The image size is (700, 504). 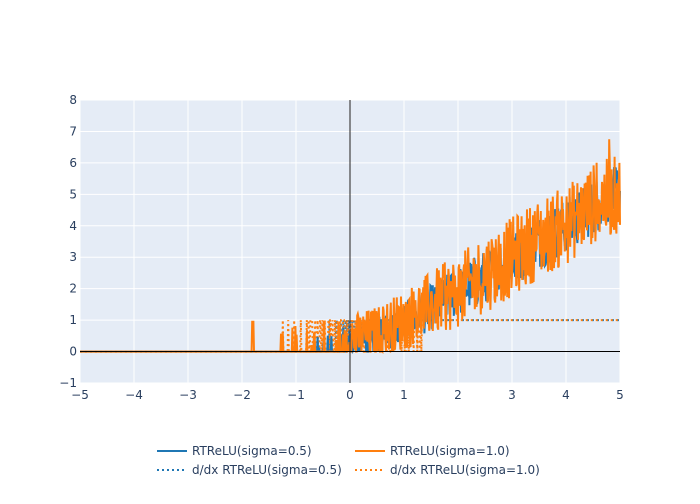 What do you see at coordinates (296, 395) in the screenshot?
I see `x-tick-label: −1` at bounding box center [296, 395].